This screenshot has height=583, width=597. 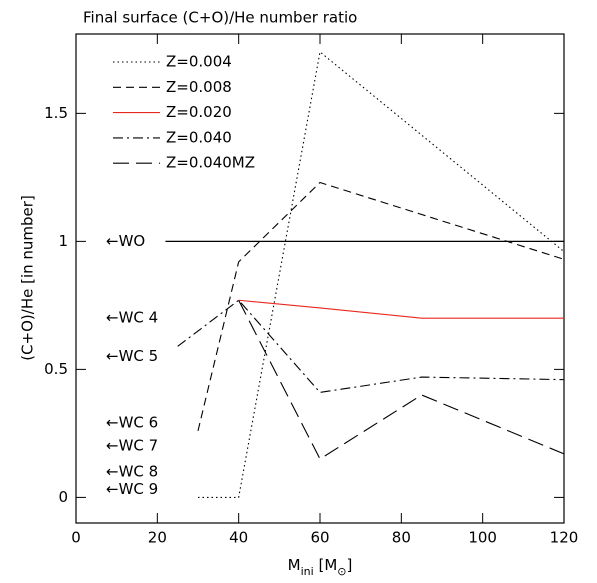 I want to click on y-tick-label: 1, so click(x=63, y=241).